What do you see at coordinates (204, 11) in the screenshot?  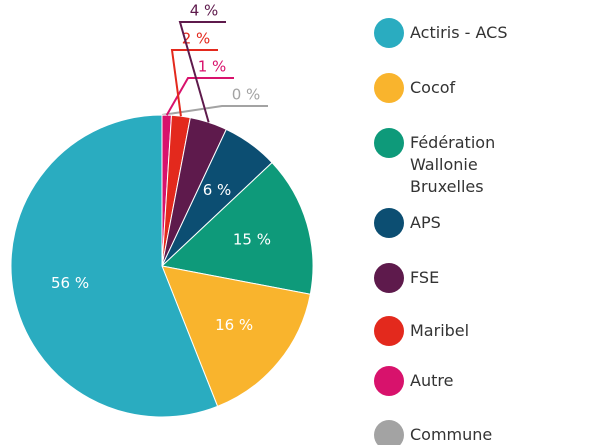 I see `slice-label: 4 %` at bounding box center [204, 11].